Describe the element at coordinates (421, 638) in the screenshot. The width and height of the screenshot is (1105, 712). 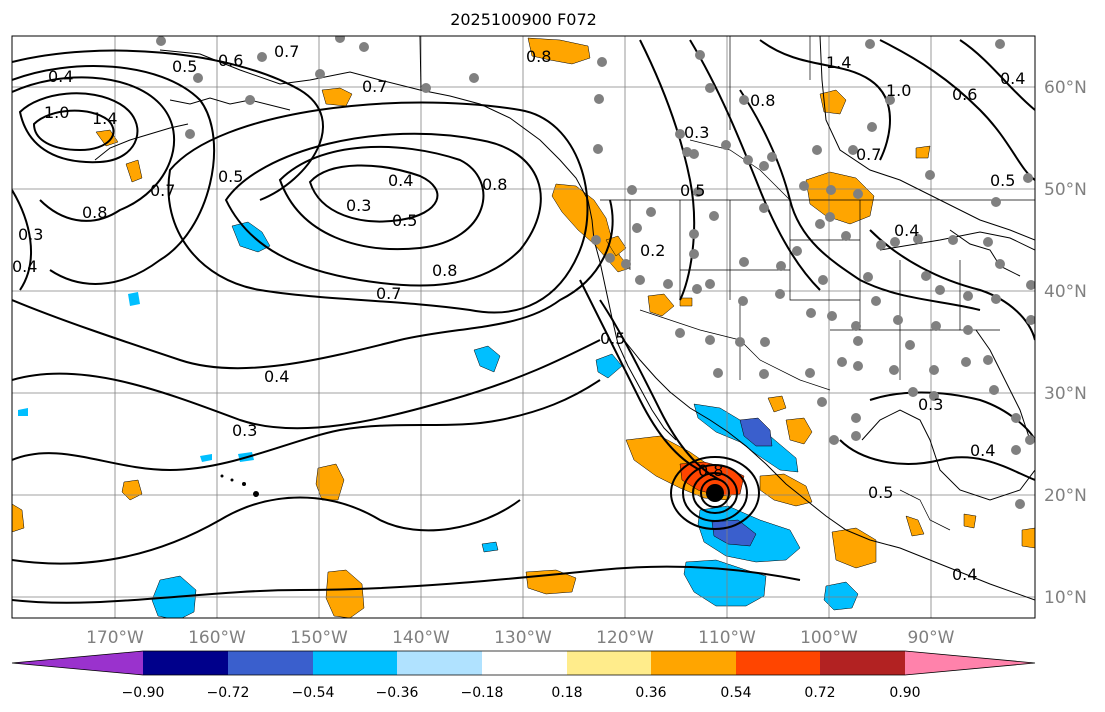
I see `lon-label: 140°W` at that location.